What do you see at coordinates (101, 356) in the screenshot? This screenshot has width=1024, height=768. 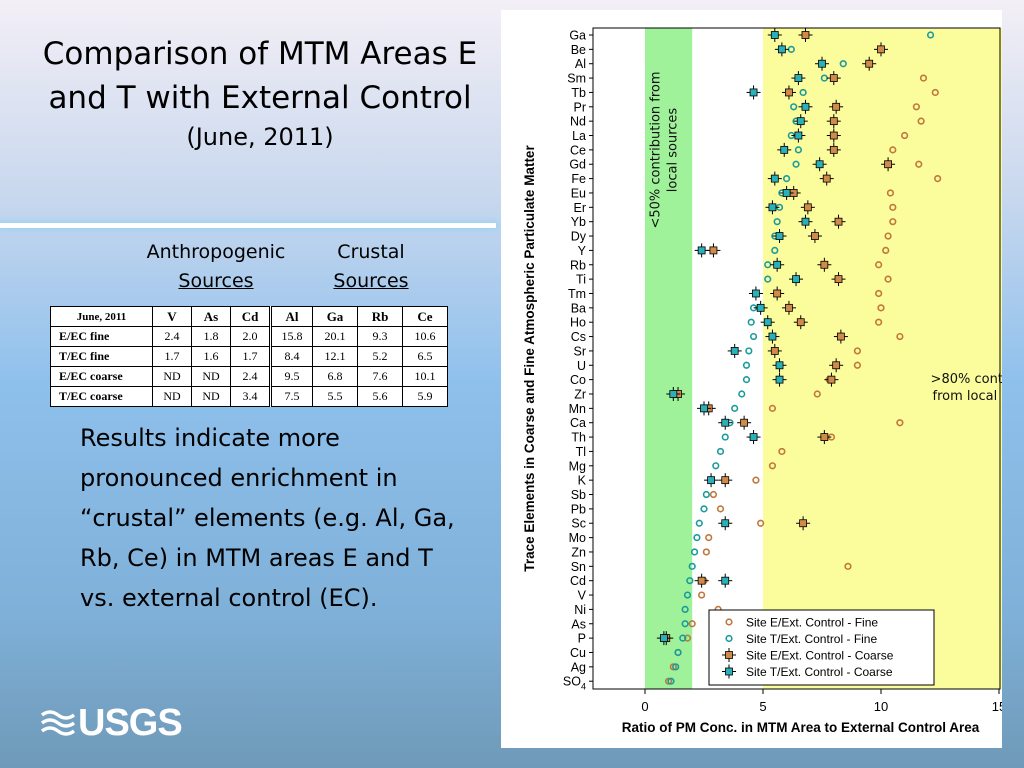 I see `table-row-label: T/EC fine` at bounding box center [101, 356].